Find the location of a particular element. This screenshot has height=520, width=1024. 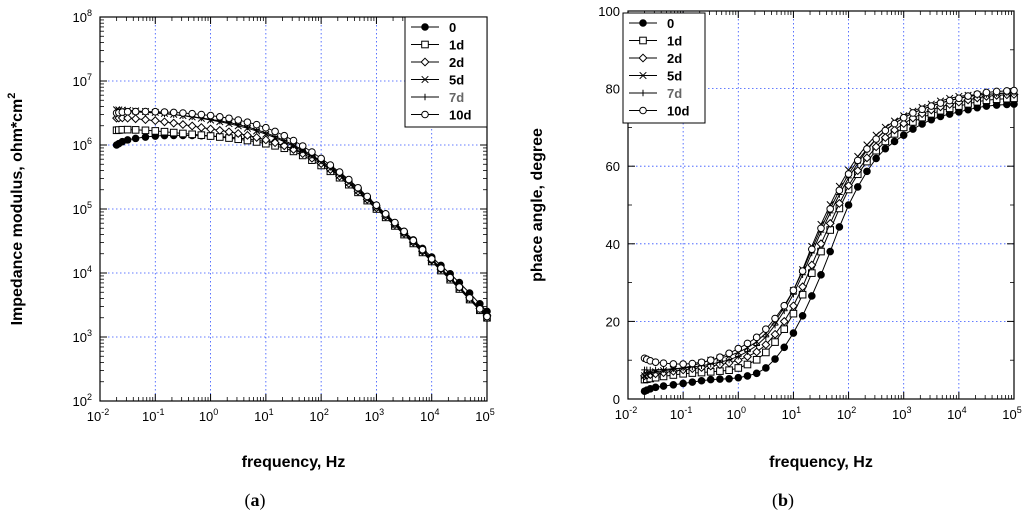

panel-caption: (b) is located at coordinates (783, 500).